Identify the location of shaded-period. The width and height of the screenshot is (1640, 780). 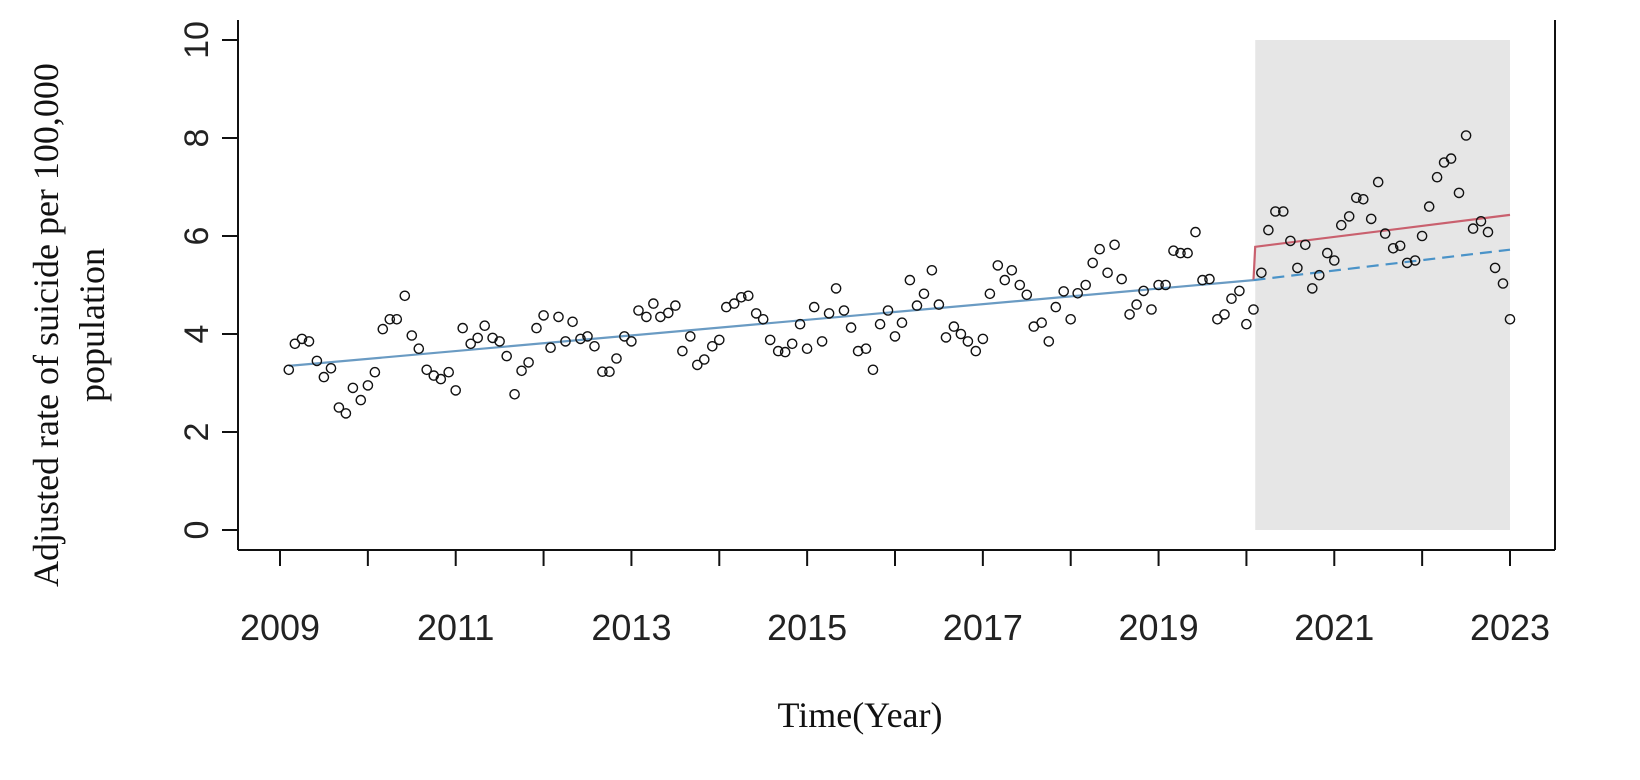
(1382, 285).